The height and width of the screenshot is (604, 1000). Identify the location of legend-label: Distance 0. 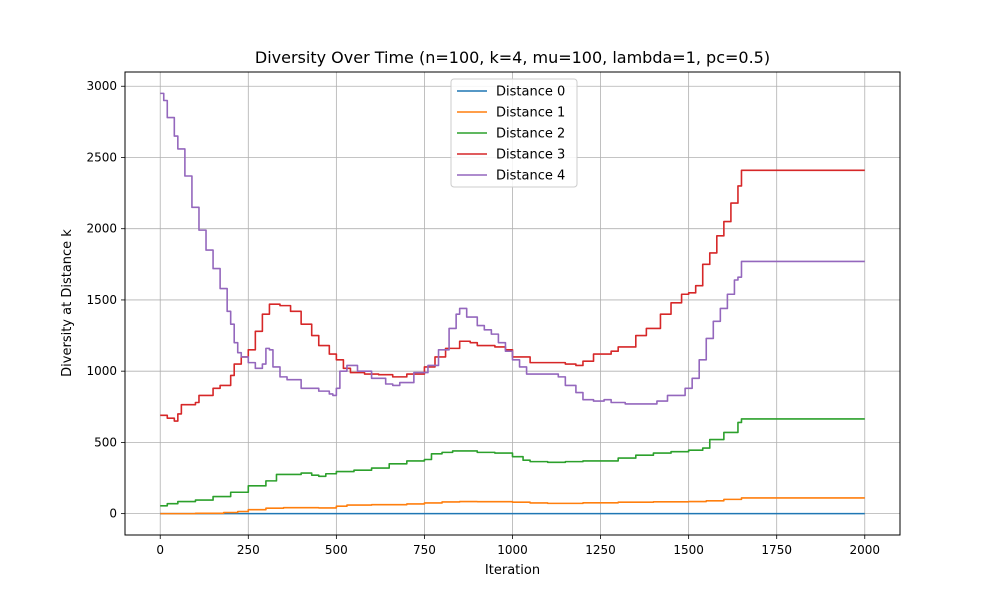
(530, 92).